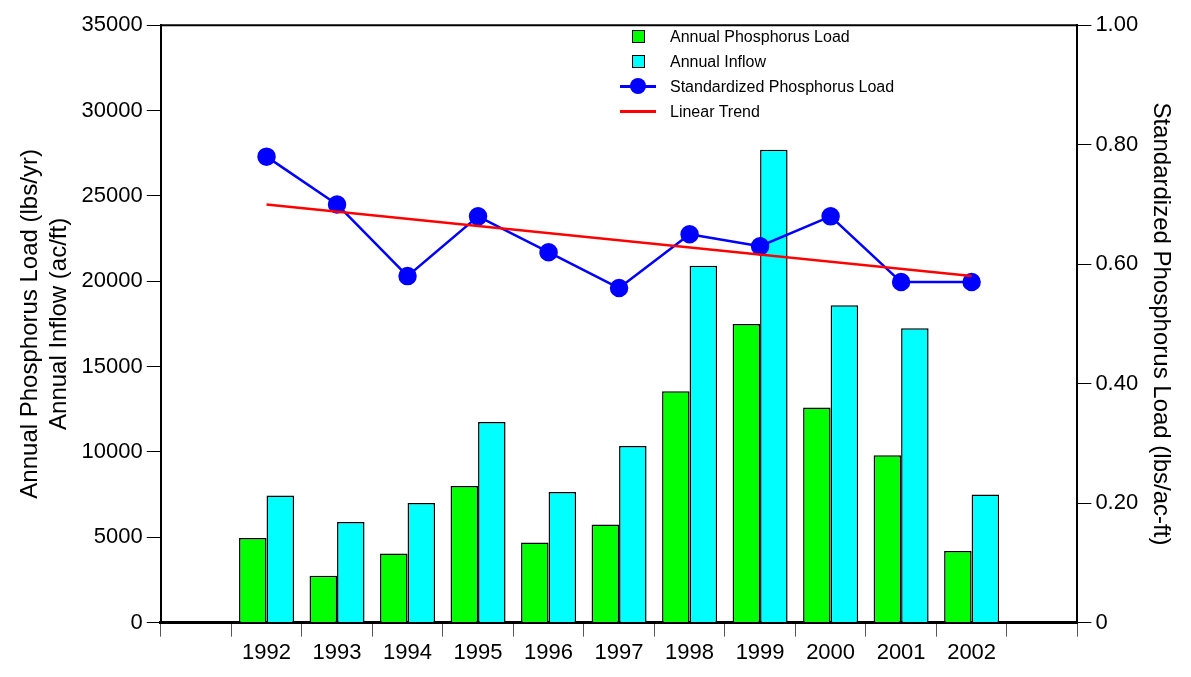  I want to click on y2-tick-label: 0.80, so click(1117, 143).